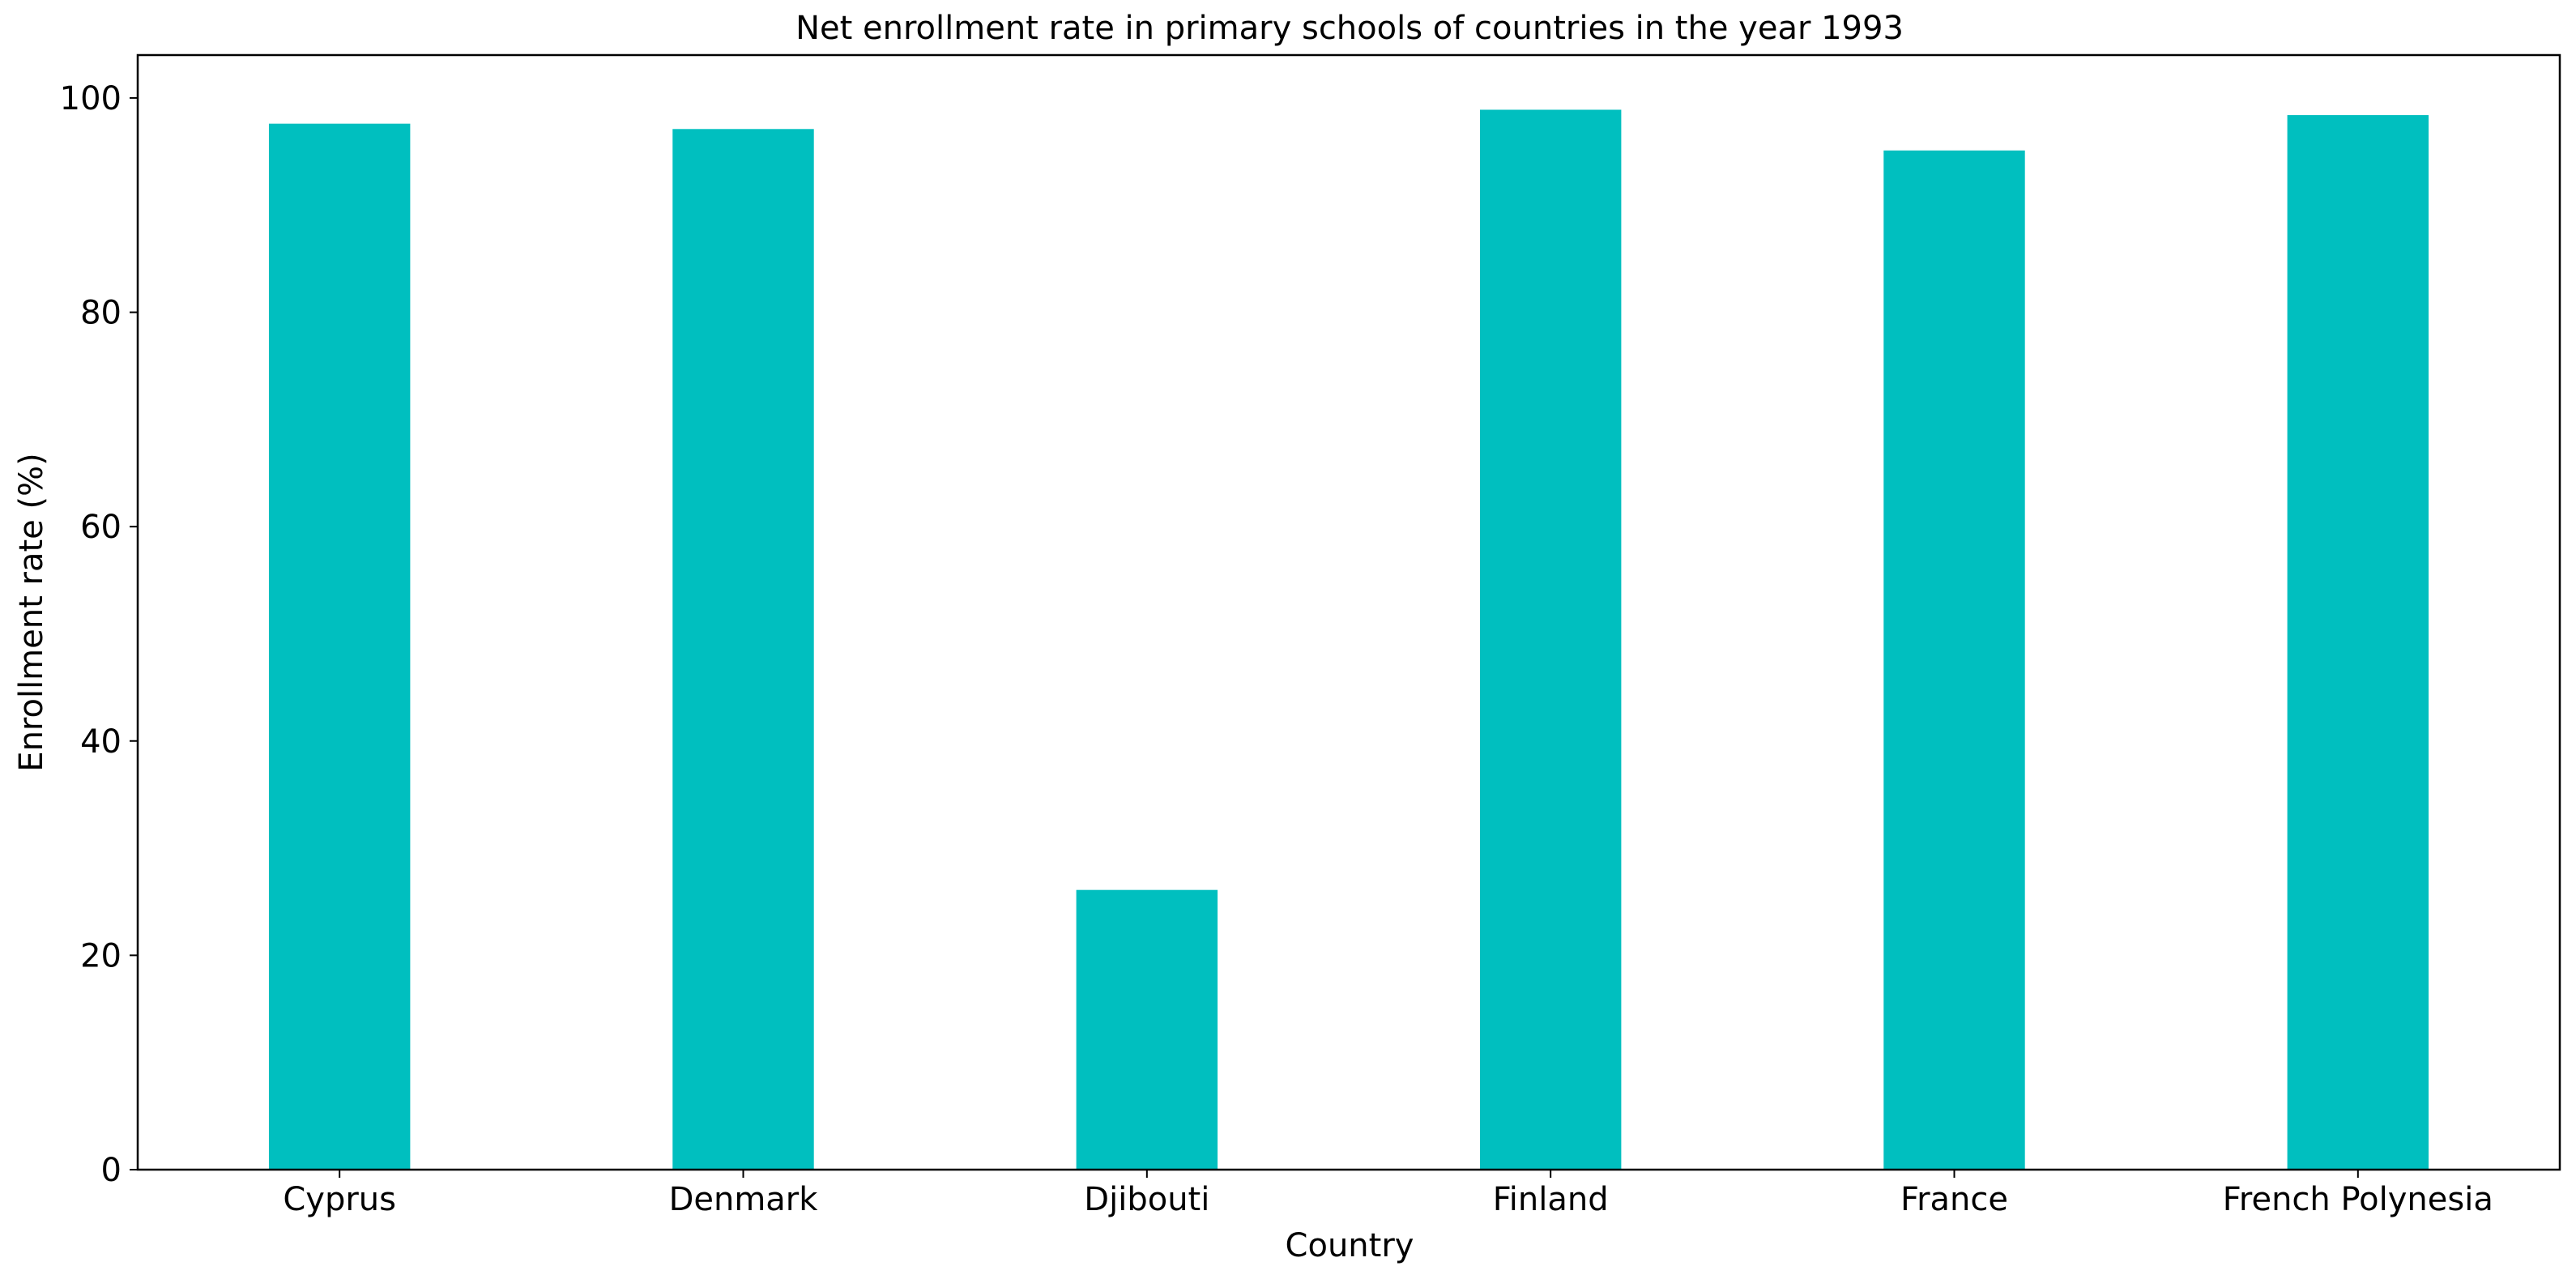 This screenshot has width=2576, height=1279. I want to click on x-tick-label: Djibouti, so click(1146, 1199).